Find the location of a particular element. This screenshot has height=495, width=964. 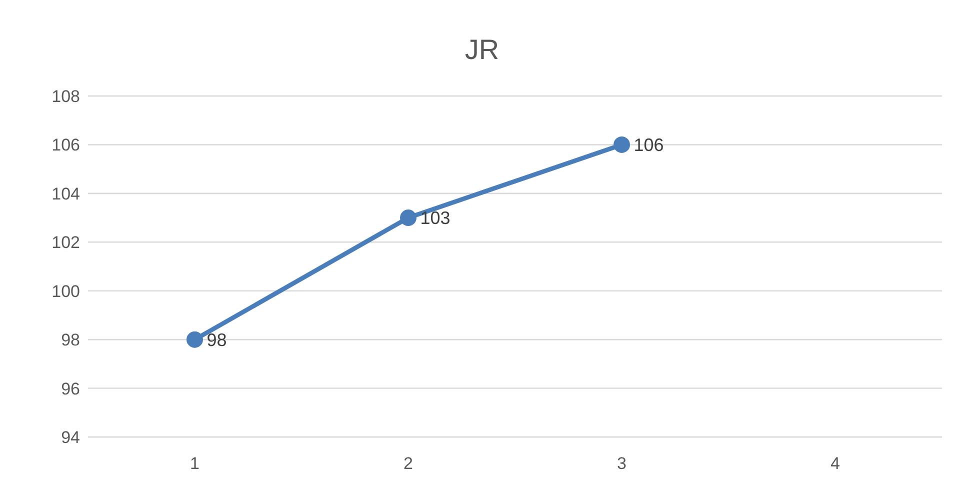

y-tick-label: 98 is located at coordinates (70, 340).